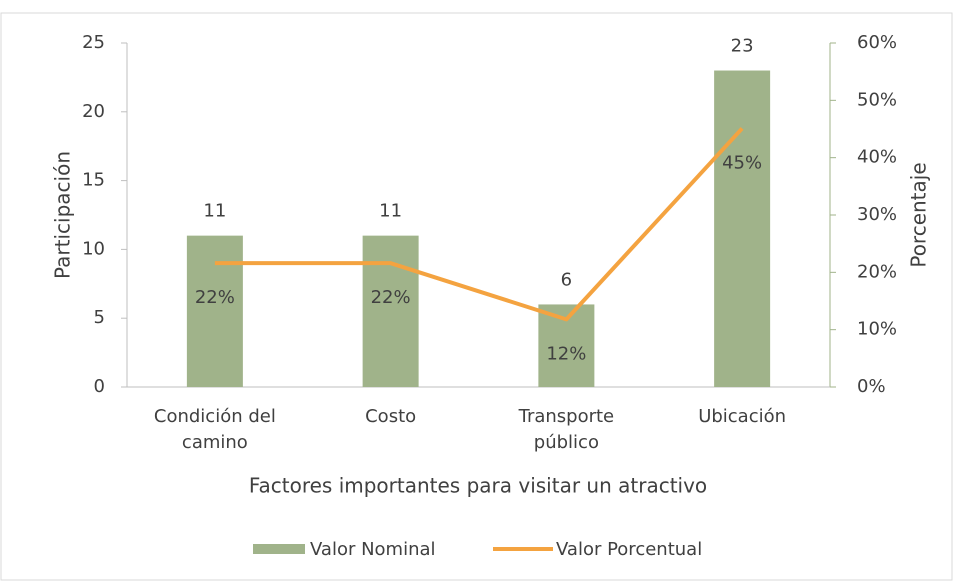  I want to click on legend-label: Valor Porcentual, so click(629, 549).